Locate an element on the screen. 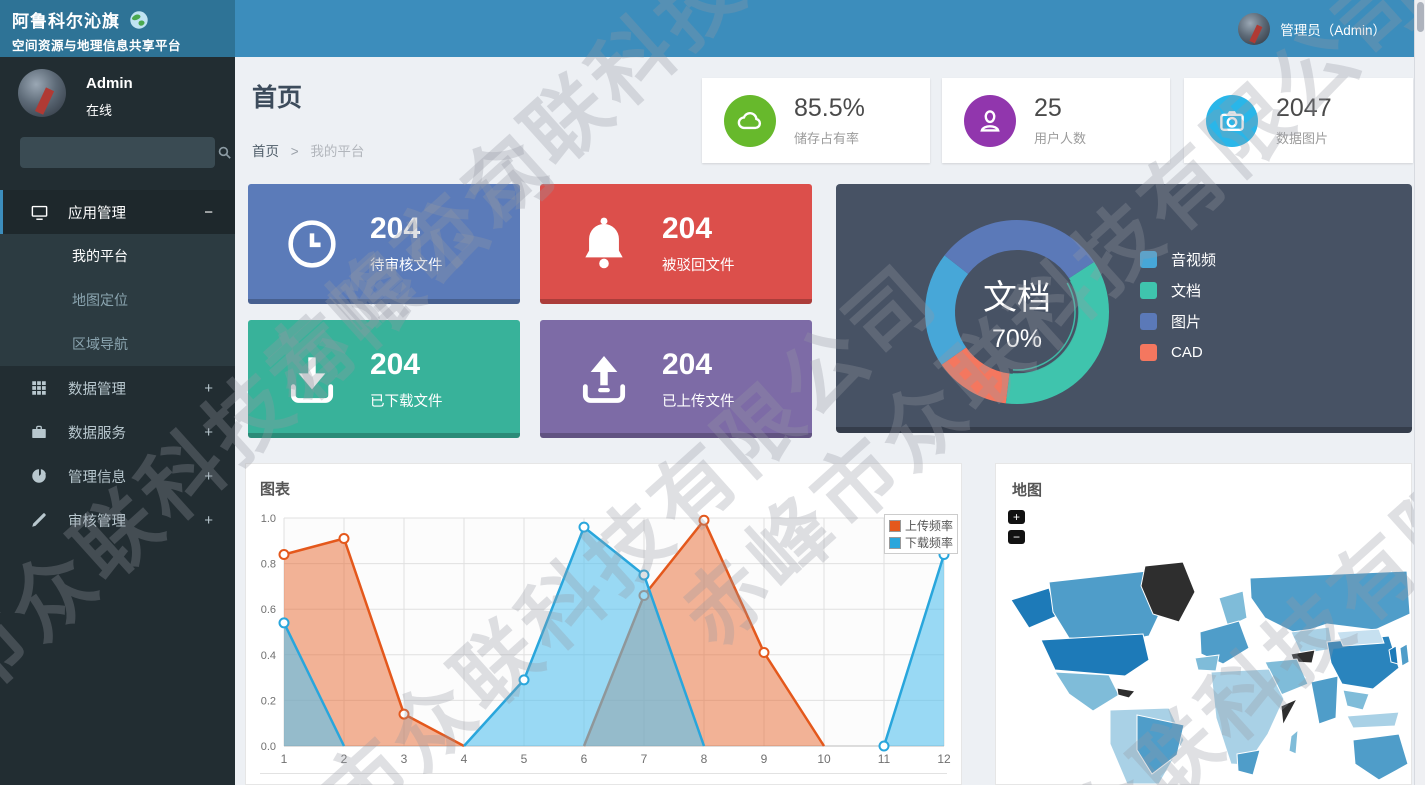 This screenshot has height=785, width=1425. sidebar-item-audit-management: 审核管理 + is located at coordinates (117, 520).